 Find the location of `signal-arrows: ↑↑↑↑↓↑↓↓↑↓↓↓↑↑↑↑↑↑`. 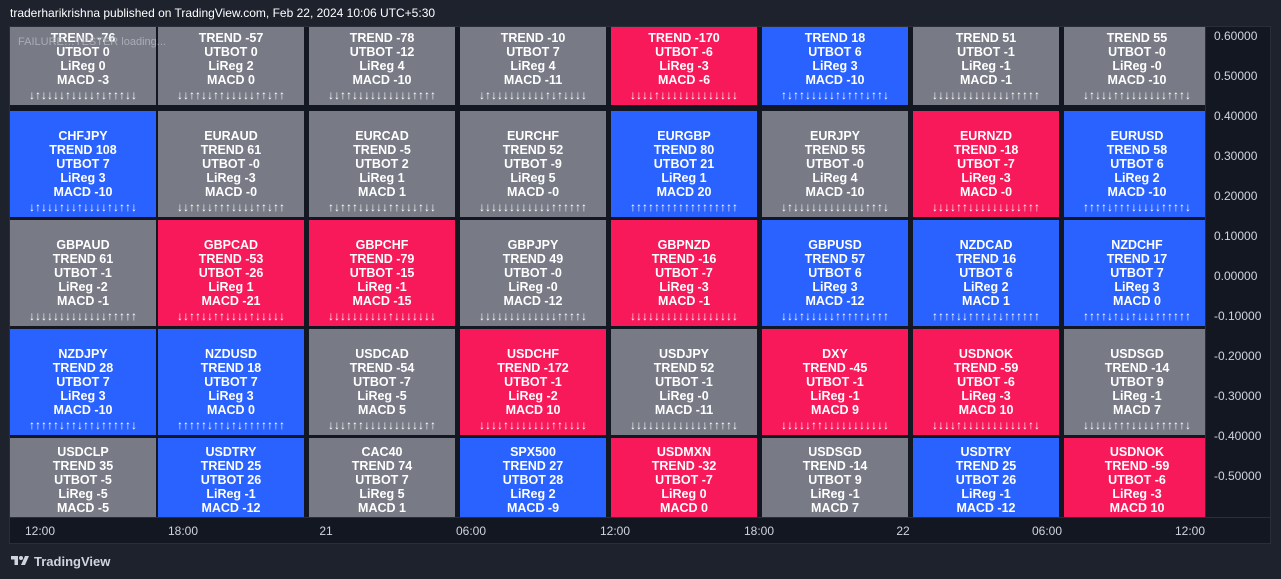

signal-arrows: ↑↑↑↑↓↑↓↓↑↓↓↓↑↑↑↑↑↑ is located at coordinates (1137, 316).